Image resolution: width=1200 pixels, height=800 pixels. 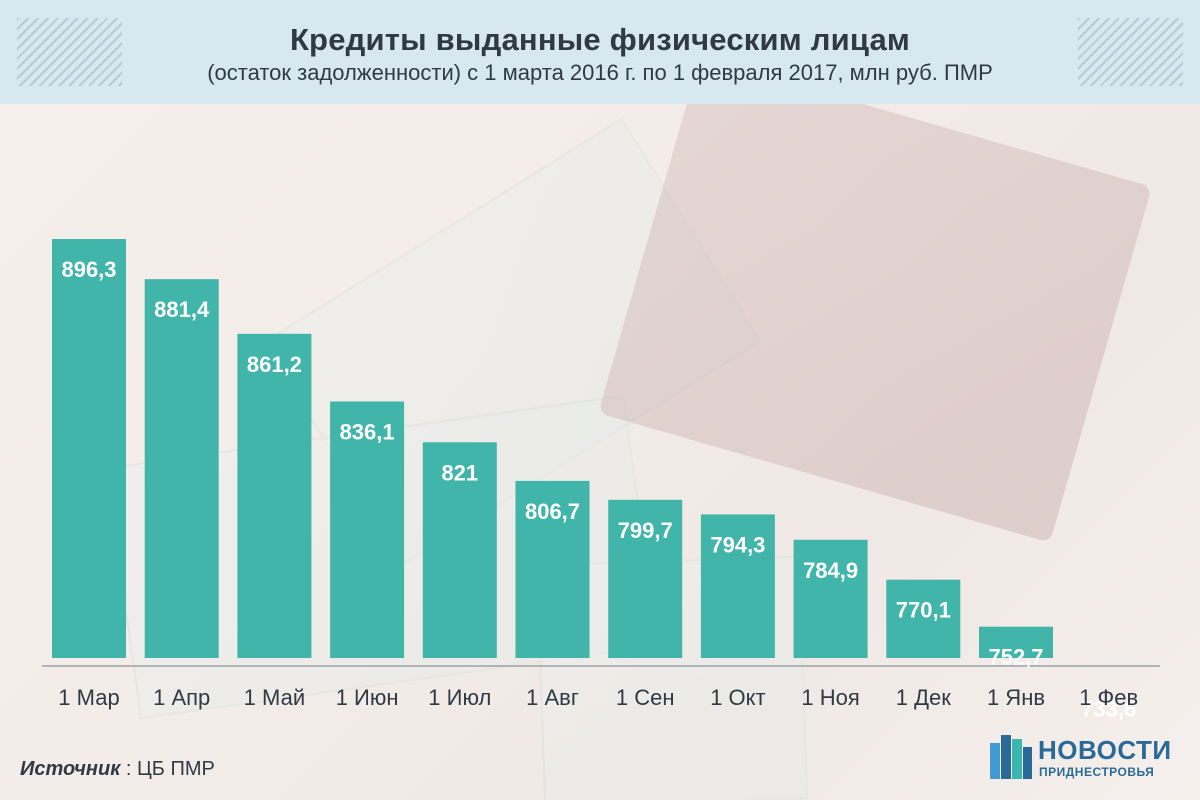 I want to click on x-tick-label: 1 Окт, so click(x=737, y=697).